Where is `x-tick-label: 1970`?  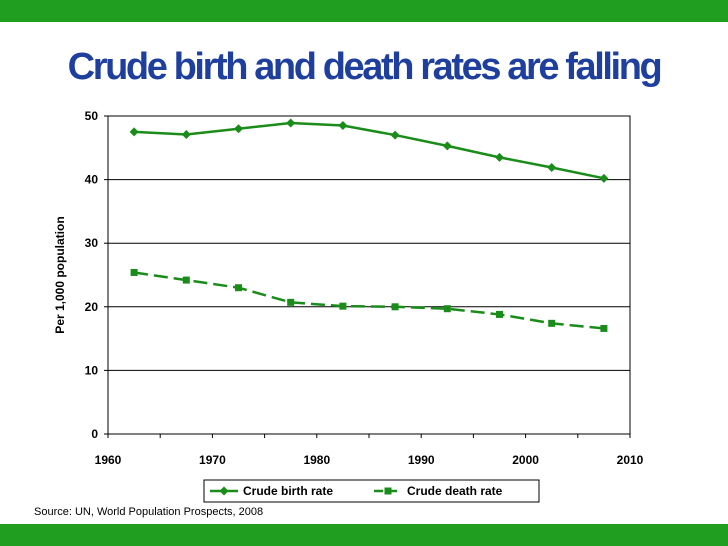 x-tick-label: 1970 is located at coordinates (212, 460).